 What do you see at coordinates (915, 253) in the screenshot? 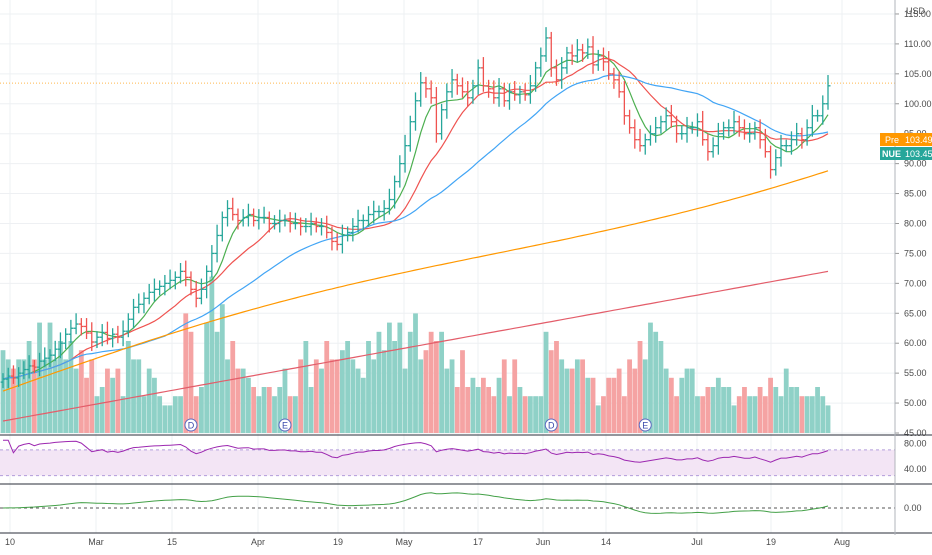
I see `price-tick-label: 75.00` at bounding box center [915, 253].